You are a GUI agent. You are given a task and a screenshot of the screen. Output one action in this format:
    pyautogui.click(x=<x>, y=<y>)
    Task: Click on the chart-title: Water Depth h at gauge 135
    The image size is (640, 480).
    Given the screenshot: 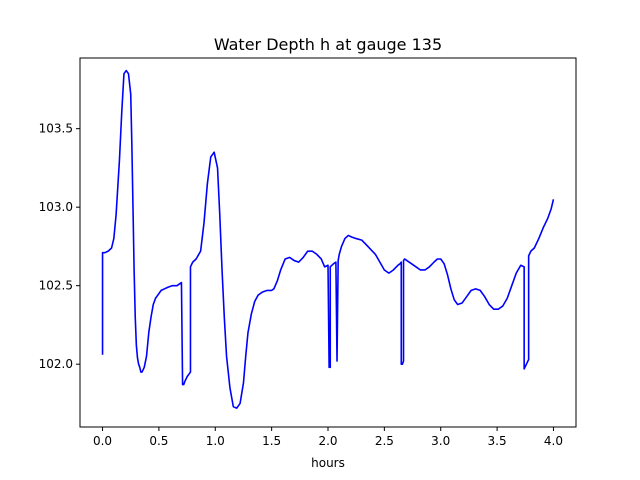 What is the action you would take?
    pyautogui.click(x=328, y=44)
    